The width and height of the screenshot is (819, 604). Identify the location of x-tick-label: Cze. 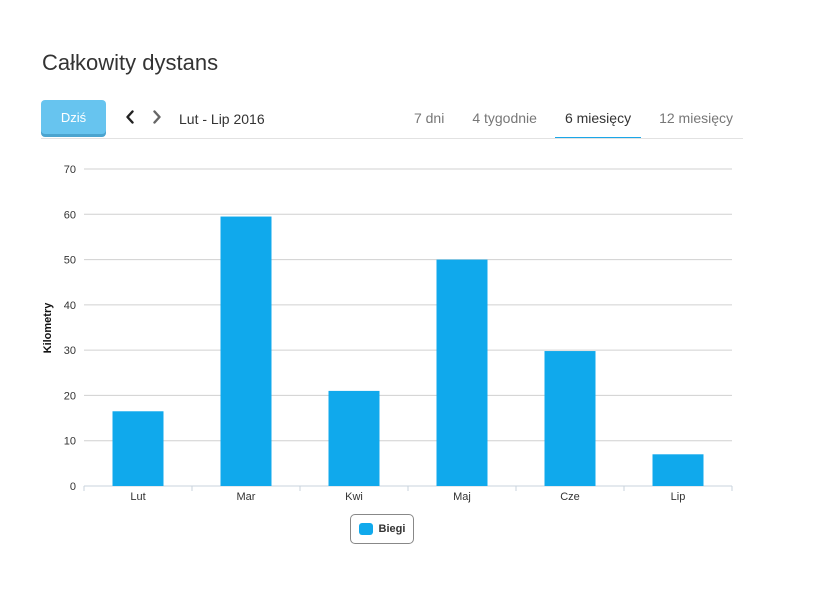
(570, 497).